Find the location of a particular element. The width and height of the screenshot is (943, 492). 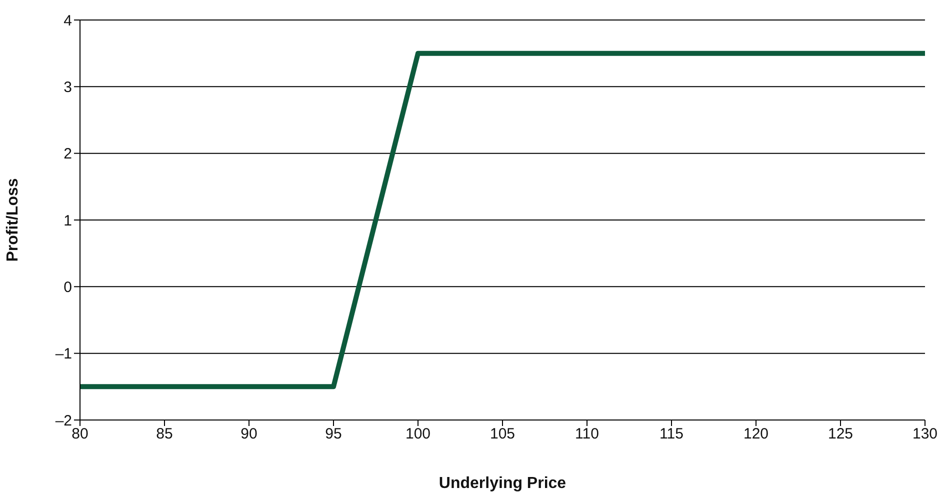

x-tick-label: 90 is located at coordinates (249, 434).